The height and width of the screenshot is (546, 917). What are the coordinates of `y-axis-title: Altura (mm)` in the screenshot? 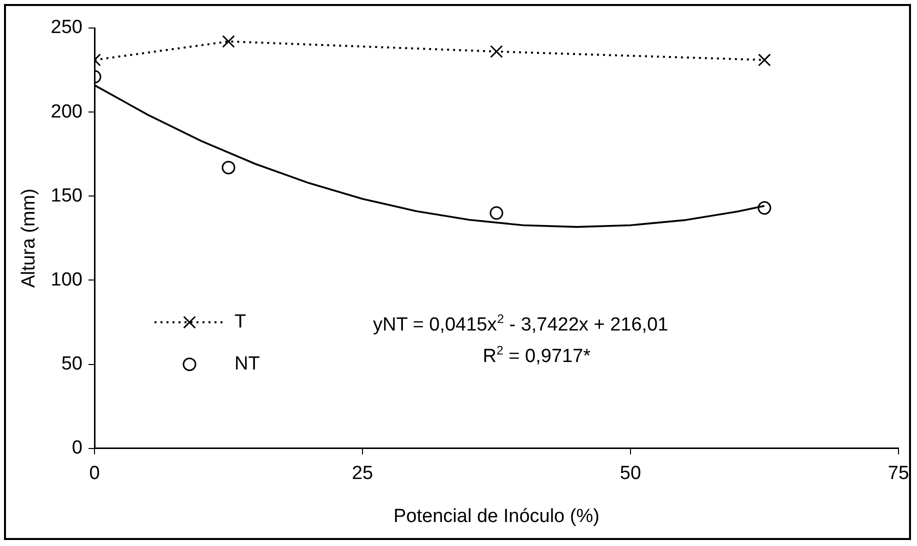 It's located at (29, 238).